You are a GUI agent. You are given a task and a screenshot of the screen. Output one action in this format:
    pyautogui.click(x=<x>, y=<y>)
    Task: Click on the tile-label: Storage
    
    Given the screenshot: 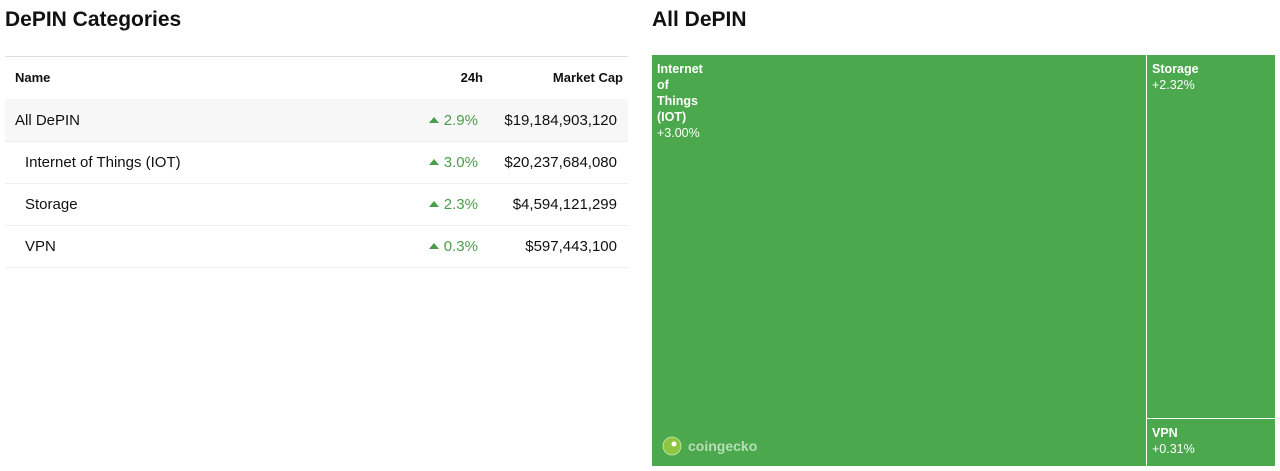 What is the action you would take?
    pyautogui.click(x=1175, y=69)
    